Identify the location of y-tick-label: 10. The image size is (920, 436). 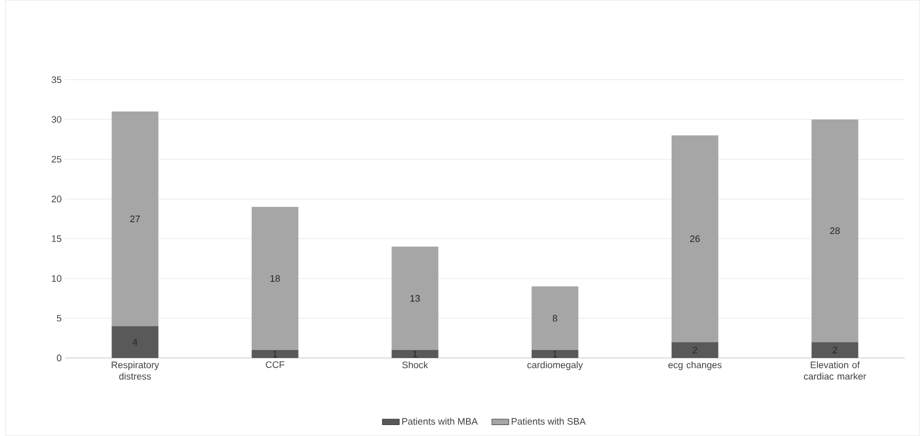
(57, 278).